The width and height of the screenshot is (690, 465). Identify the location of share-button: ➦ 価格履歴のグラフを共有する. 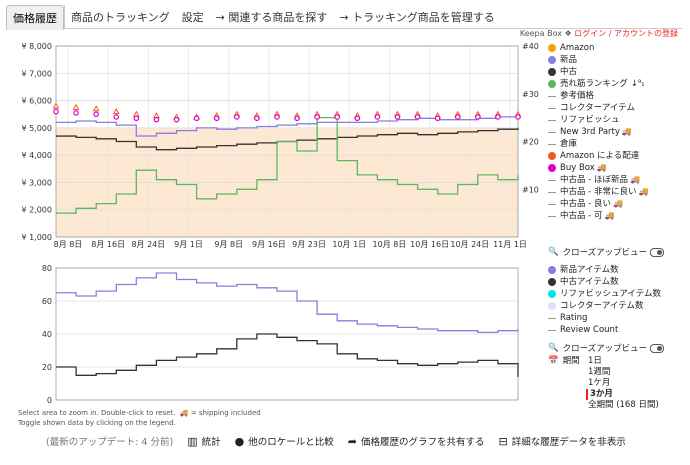
(416, 441).